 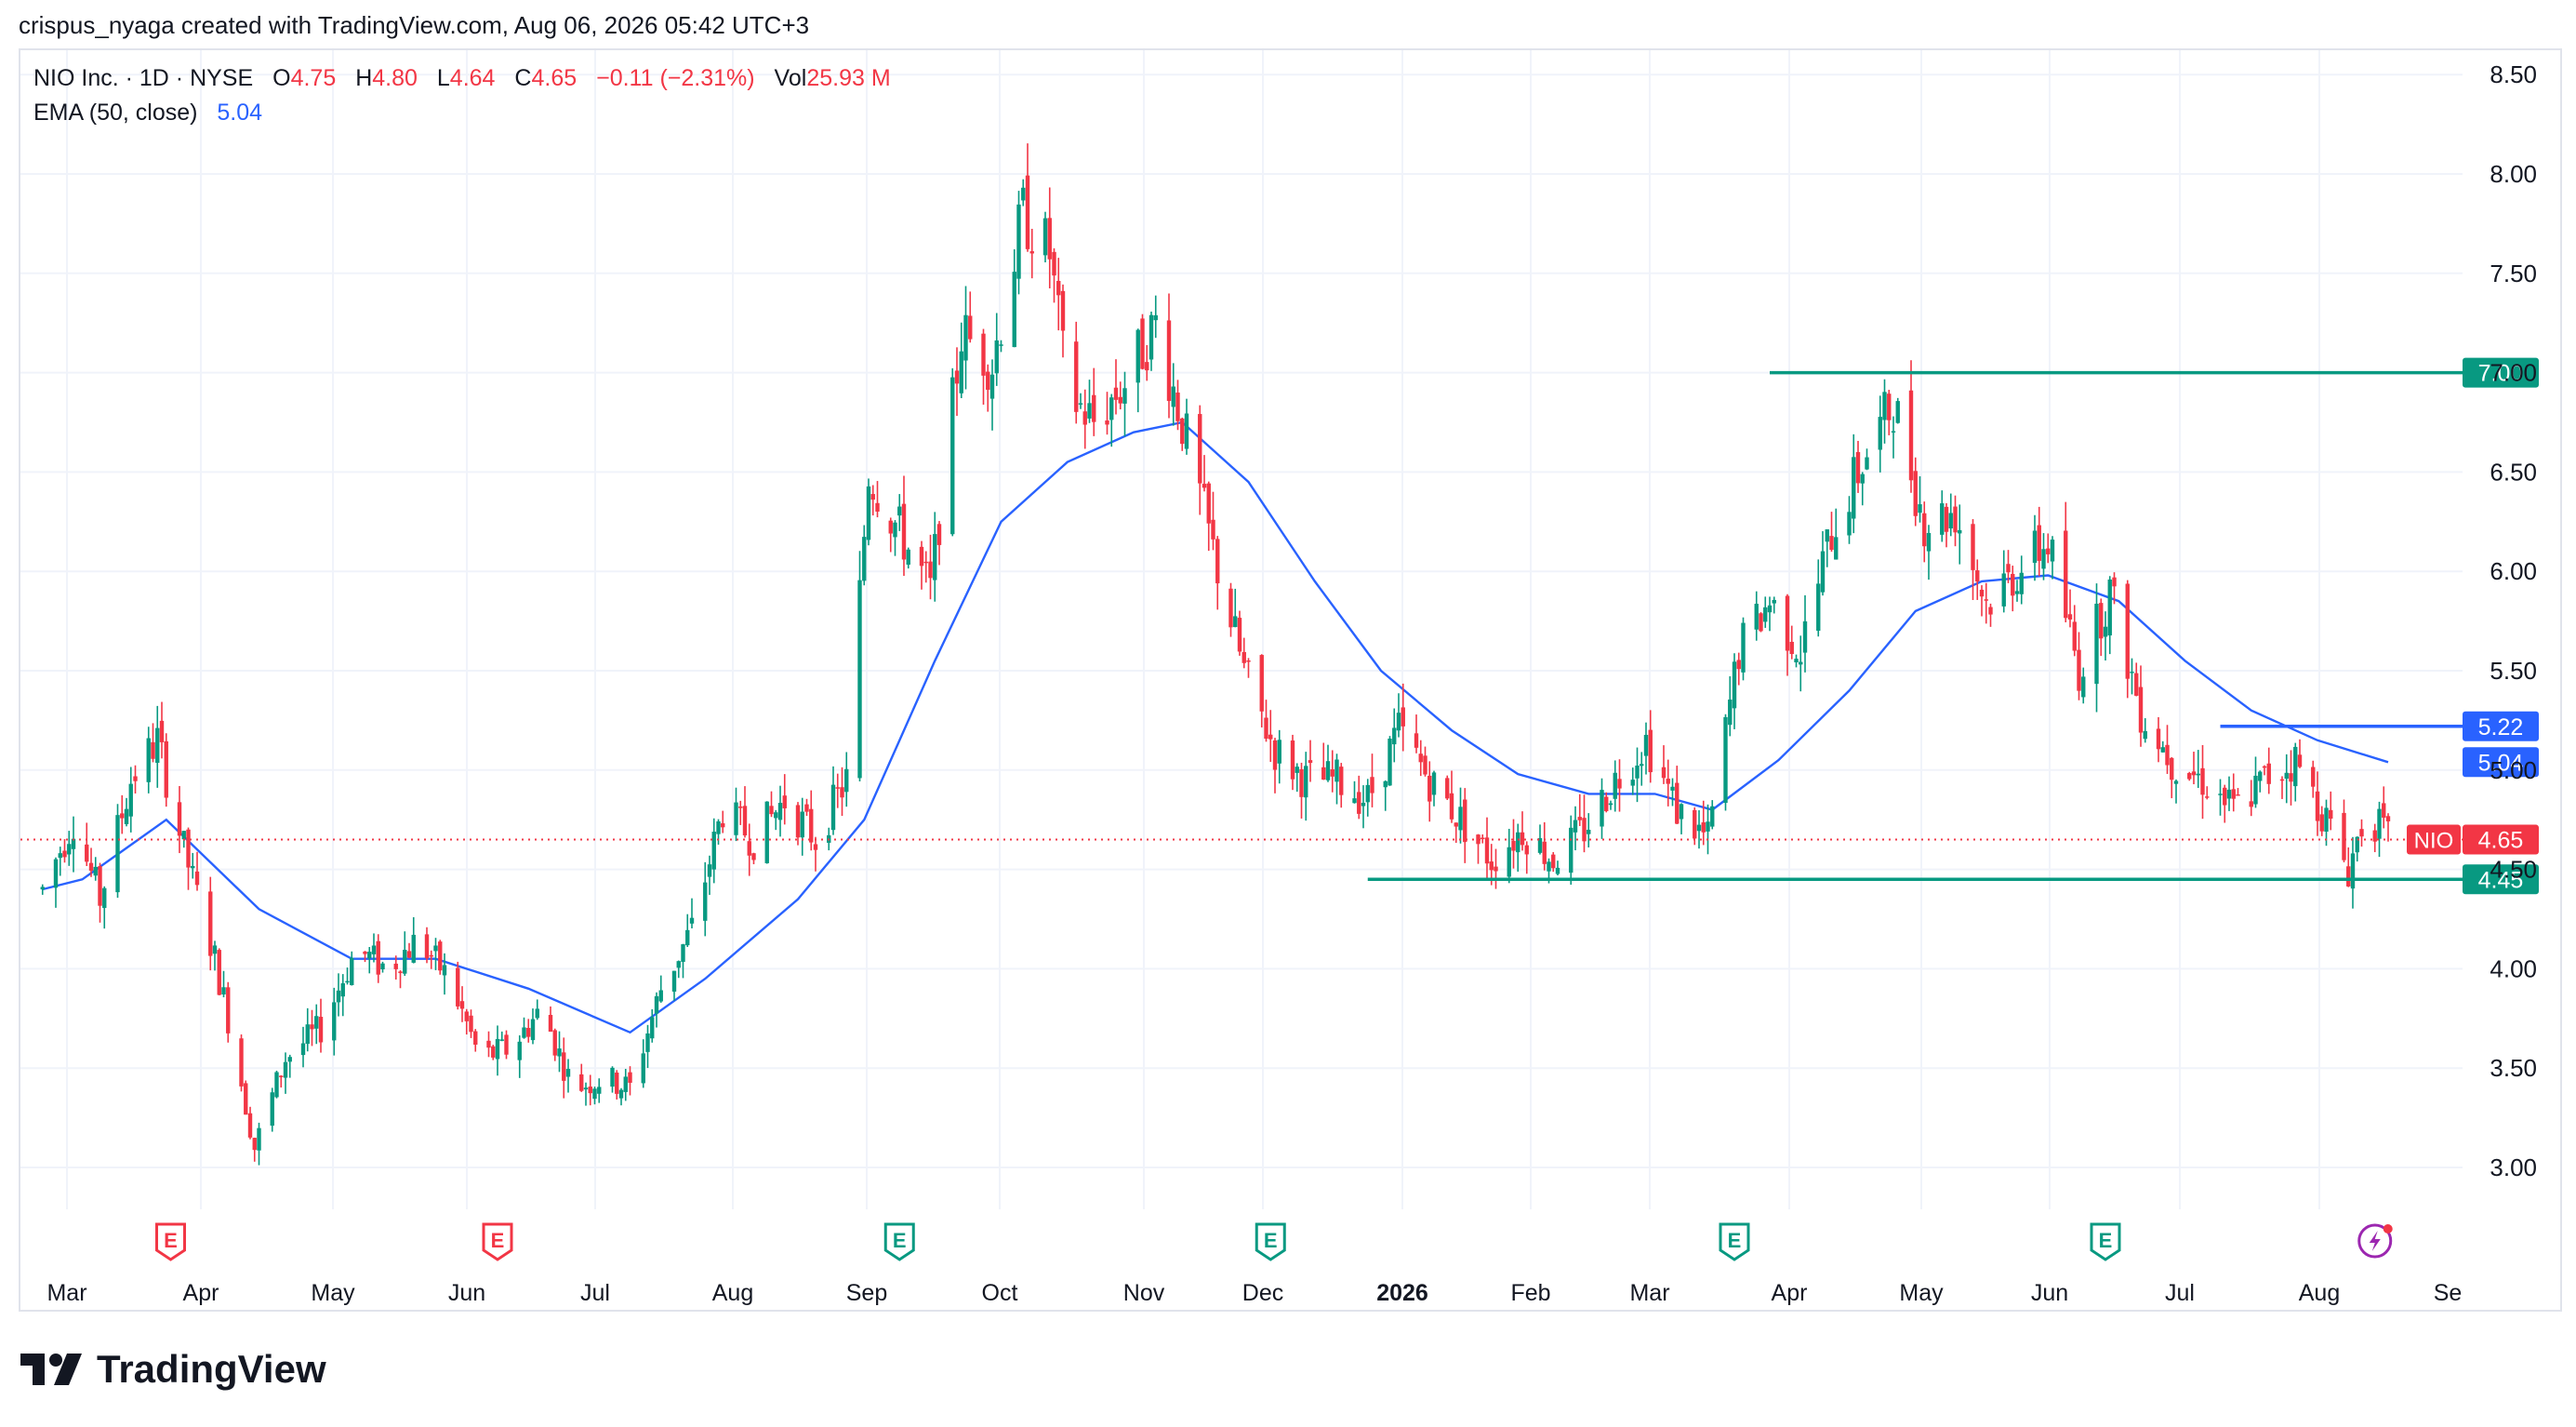 What do you see at coordinates (173, 1369) in the screenshot?
I see `tradingview-logo: TradingView` at bounding box center [173, 1369].